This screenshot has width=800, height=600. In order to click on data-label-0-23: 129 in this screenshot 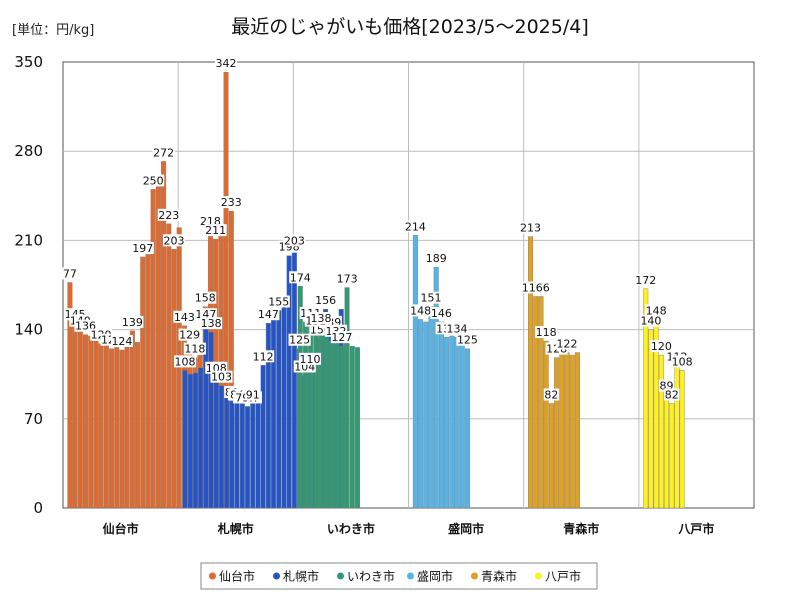, I will do `click(189, 335)`.